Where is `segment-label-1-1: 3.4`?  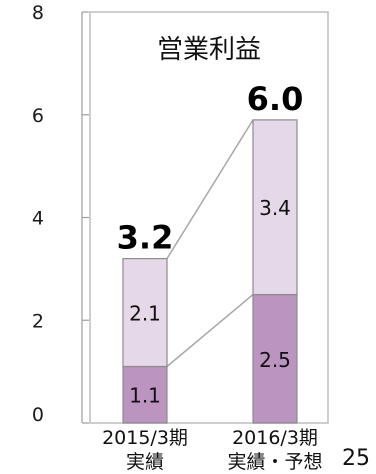
segment-label-1-1: 3.4 is located at coordinates (275, 208).